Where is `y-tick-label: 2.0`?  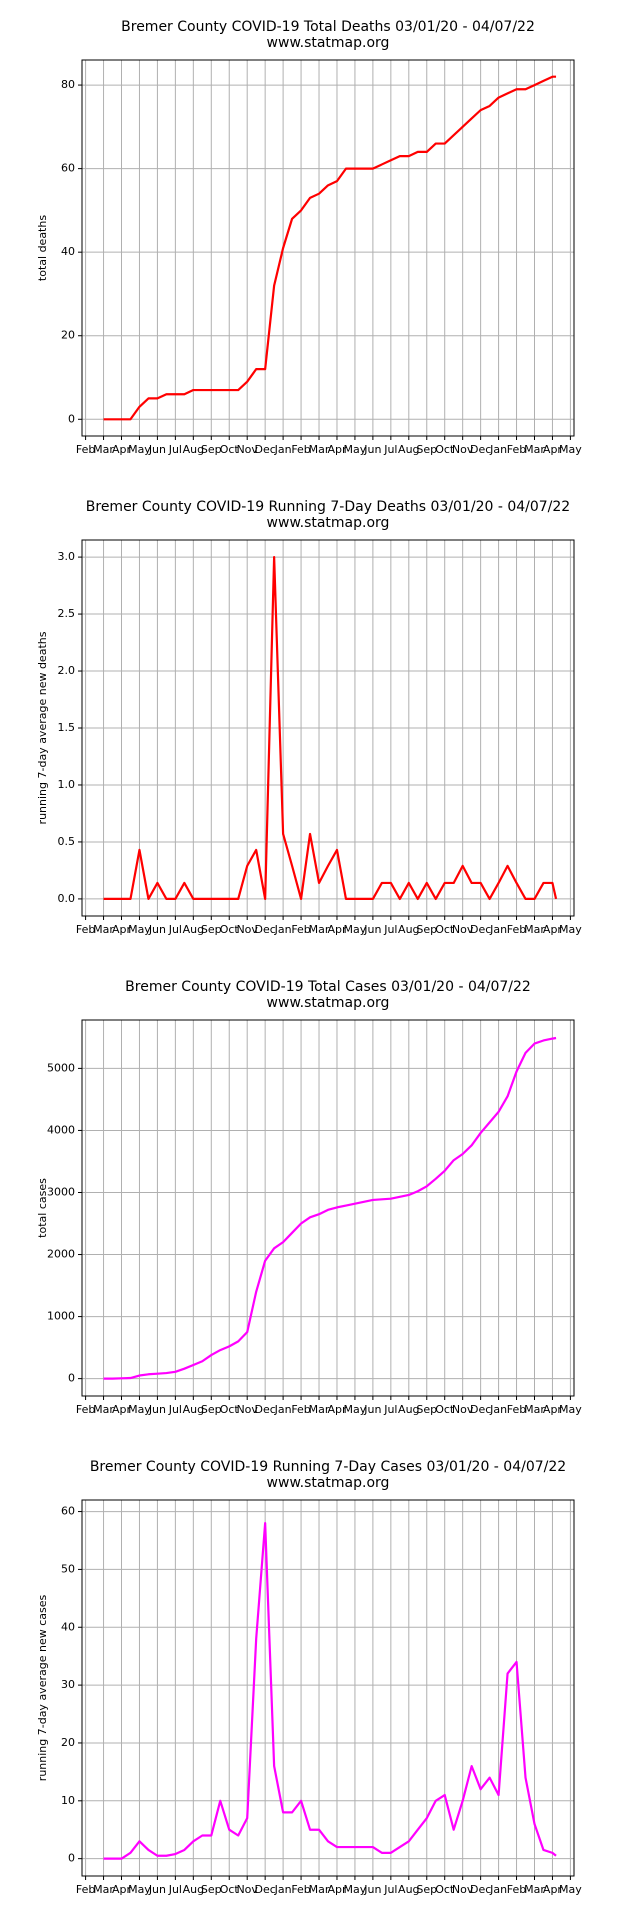
y-tick-label: 2.0 is located at coordinates (67, 670).